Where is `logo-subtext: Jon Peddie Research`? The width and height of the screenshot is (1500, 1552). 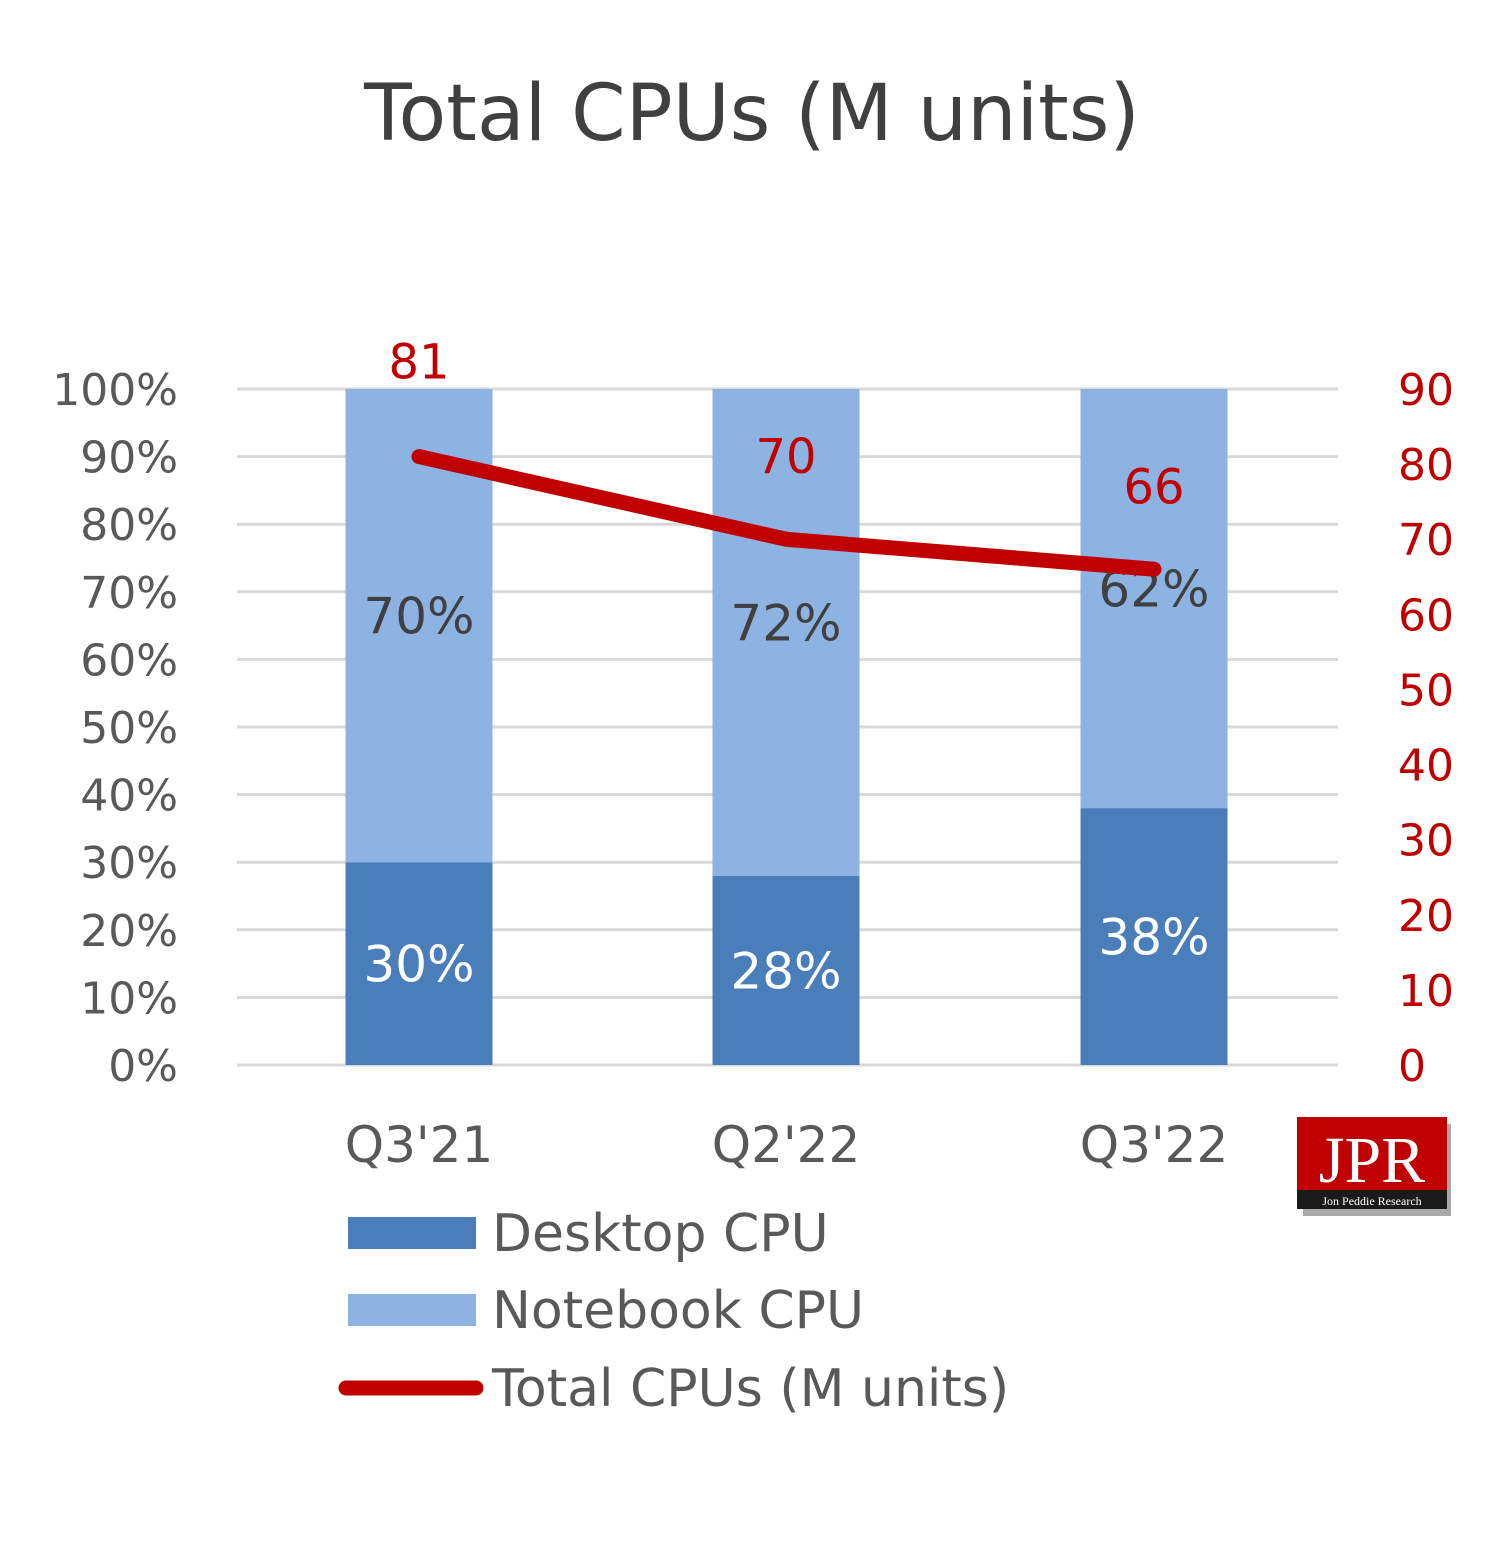
logo-subtext: Jon Peddie Research is located at coordinates (1371, 1201).